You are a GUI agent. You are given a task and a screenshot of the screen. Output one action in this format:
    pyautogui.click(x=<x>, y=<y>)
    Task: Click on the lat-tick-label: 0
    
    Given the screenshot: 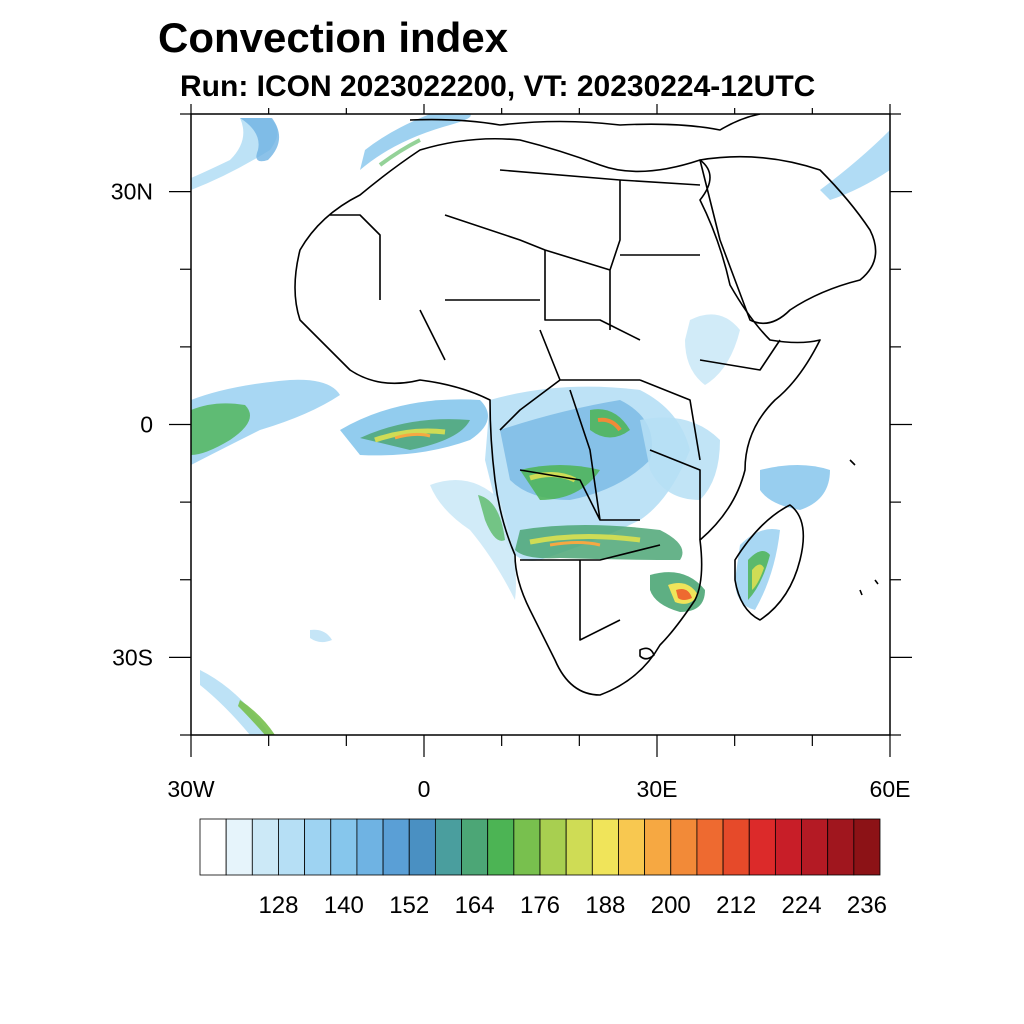 What is the action you would take?
    pyautogui.click(x=146, y=425)
    